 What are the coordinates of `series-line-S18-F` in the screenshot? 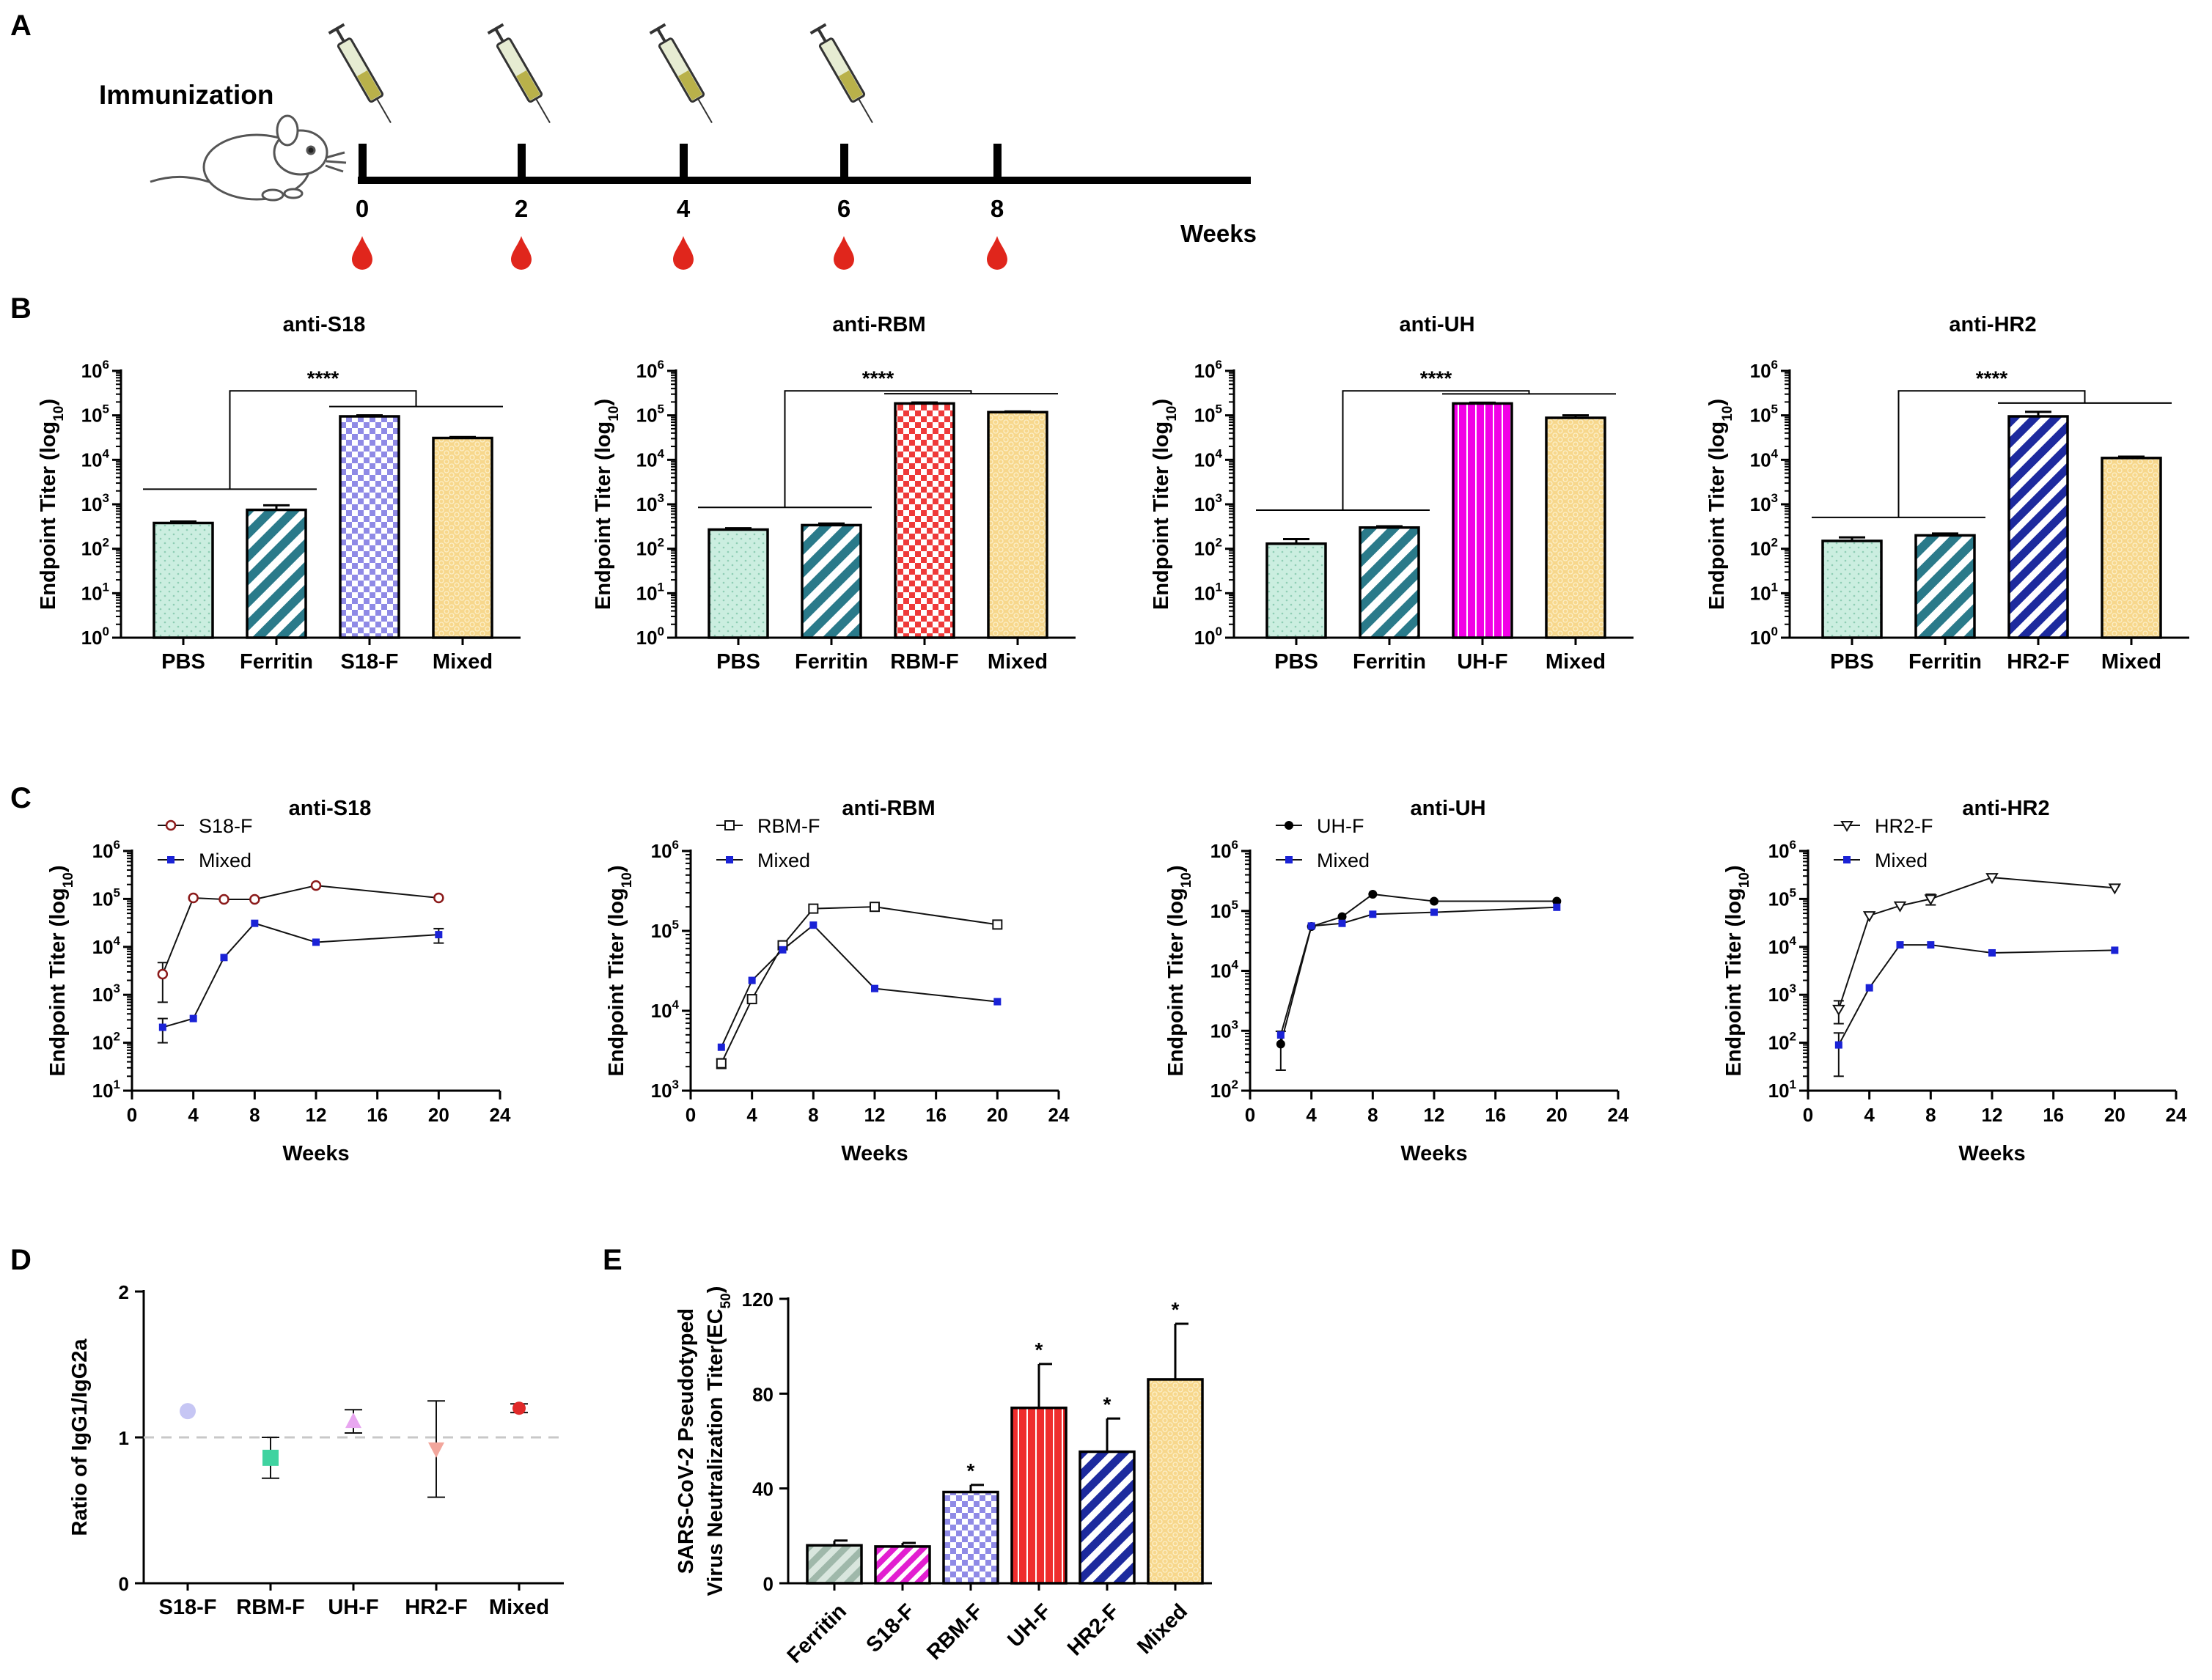 It's located at (300, 930).